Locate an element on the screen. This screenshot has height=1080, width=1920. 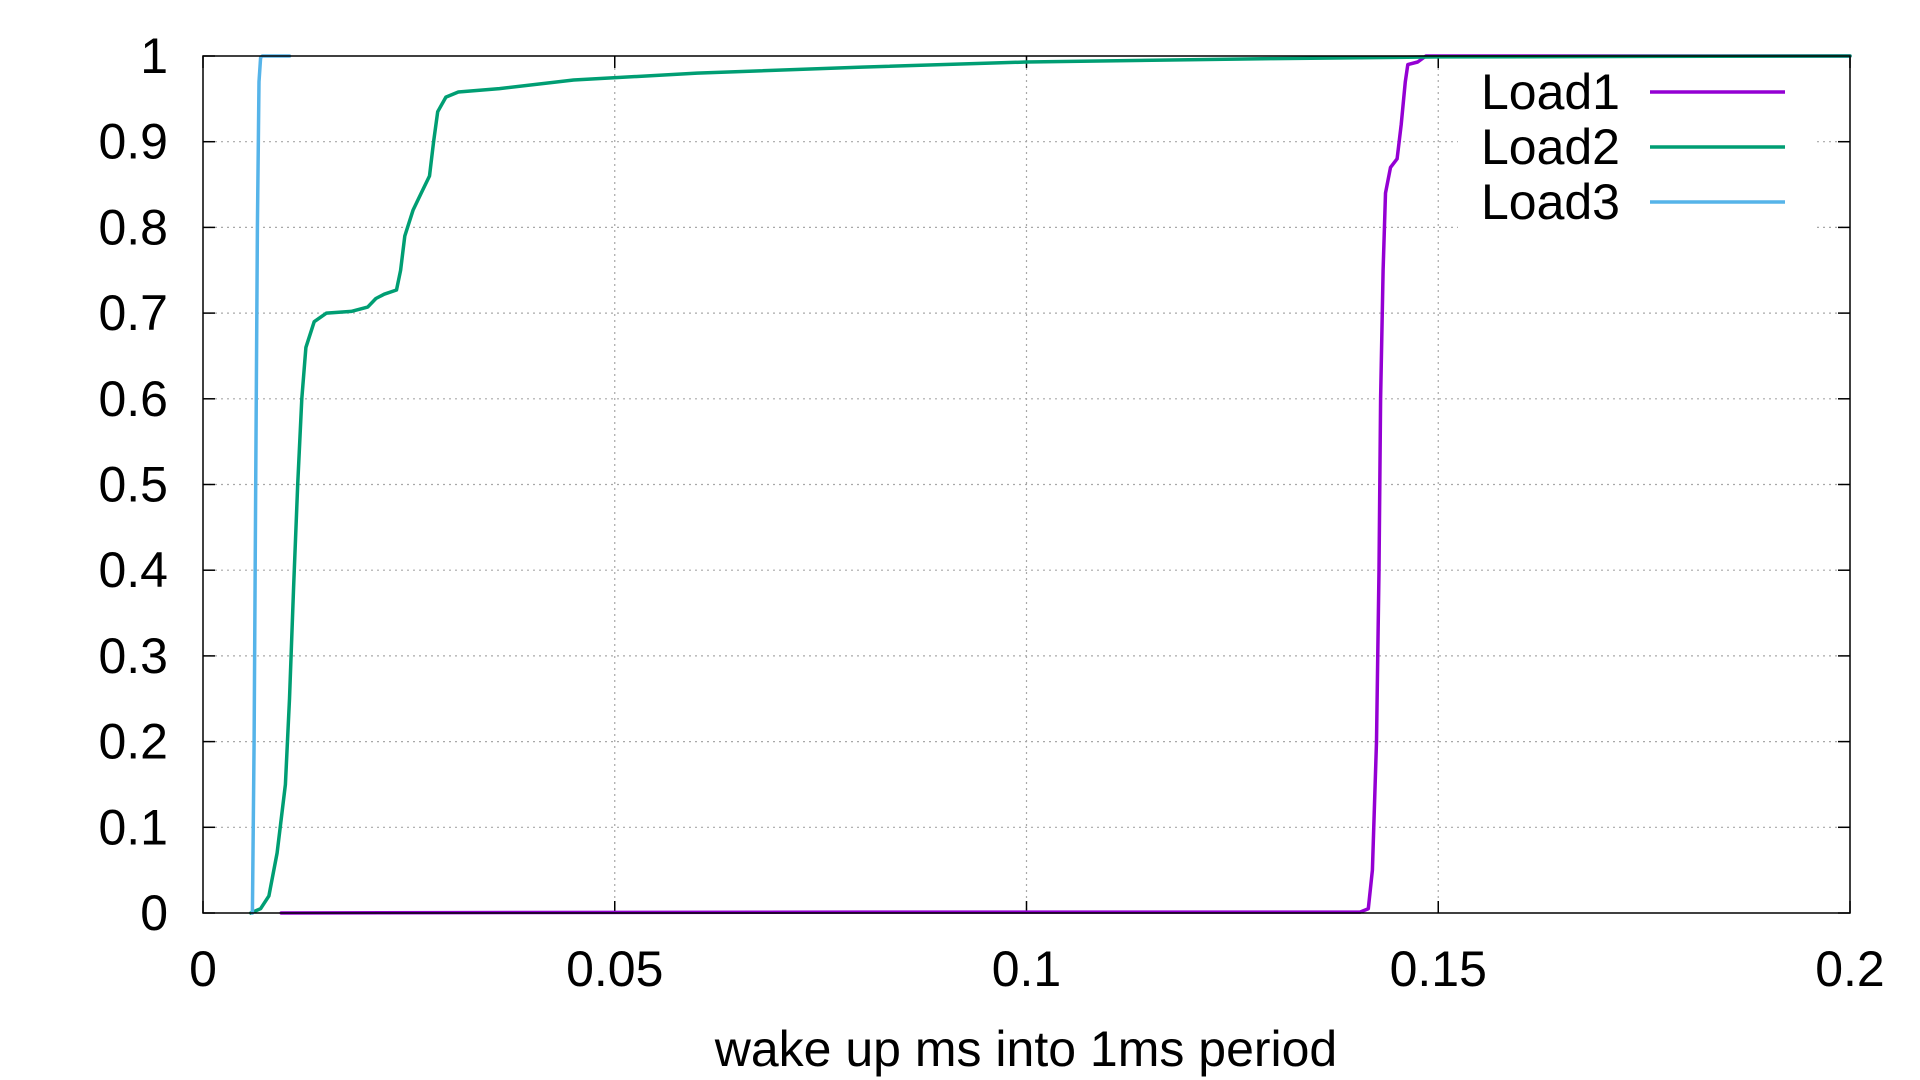
x-tick-label: 0.2 is located at coordinates (1850, 969).